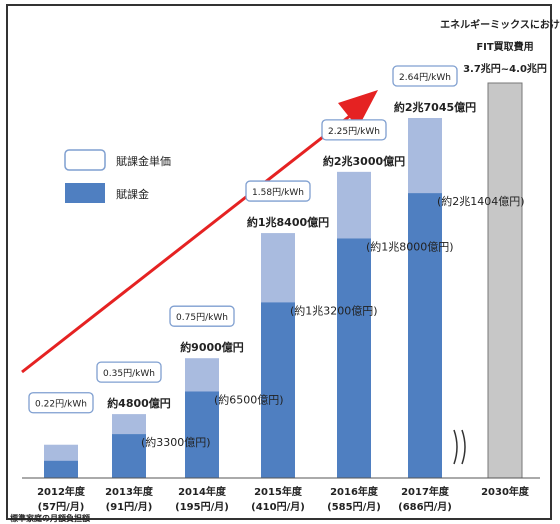 The image size is (560, 524). I want to click on levy-label-1: (約3300億円), so click(176, 442).